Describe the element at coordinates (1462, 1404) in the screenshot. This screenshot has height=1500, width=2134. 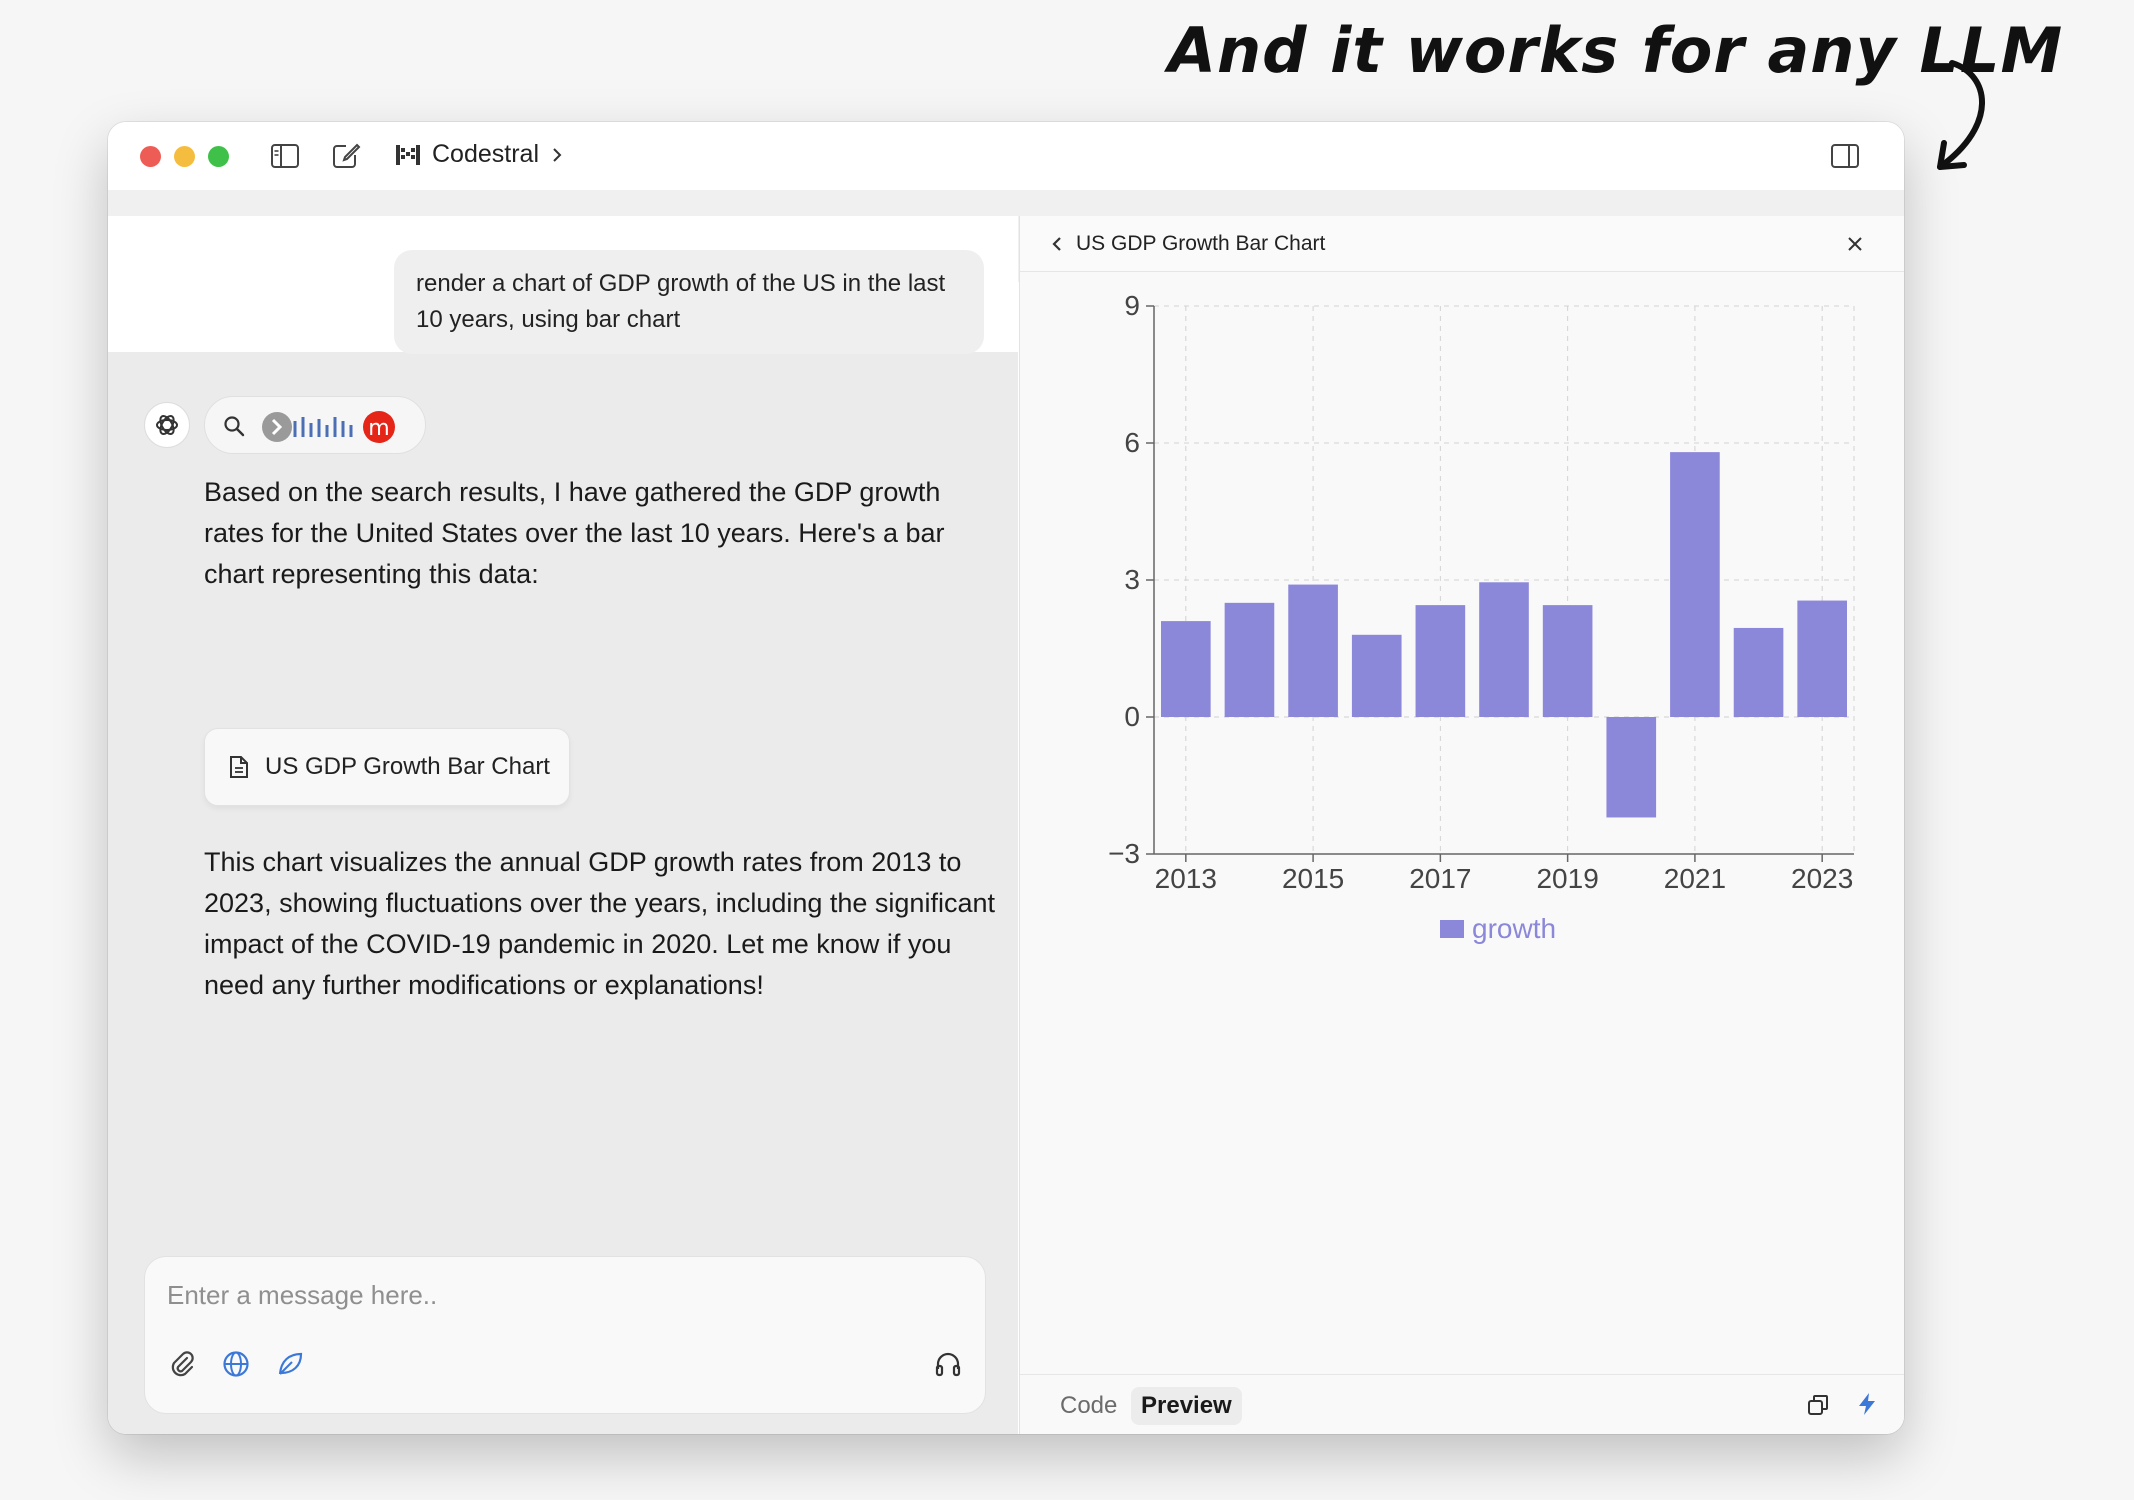
I see `artifact-footer: Code Preview` at that location.